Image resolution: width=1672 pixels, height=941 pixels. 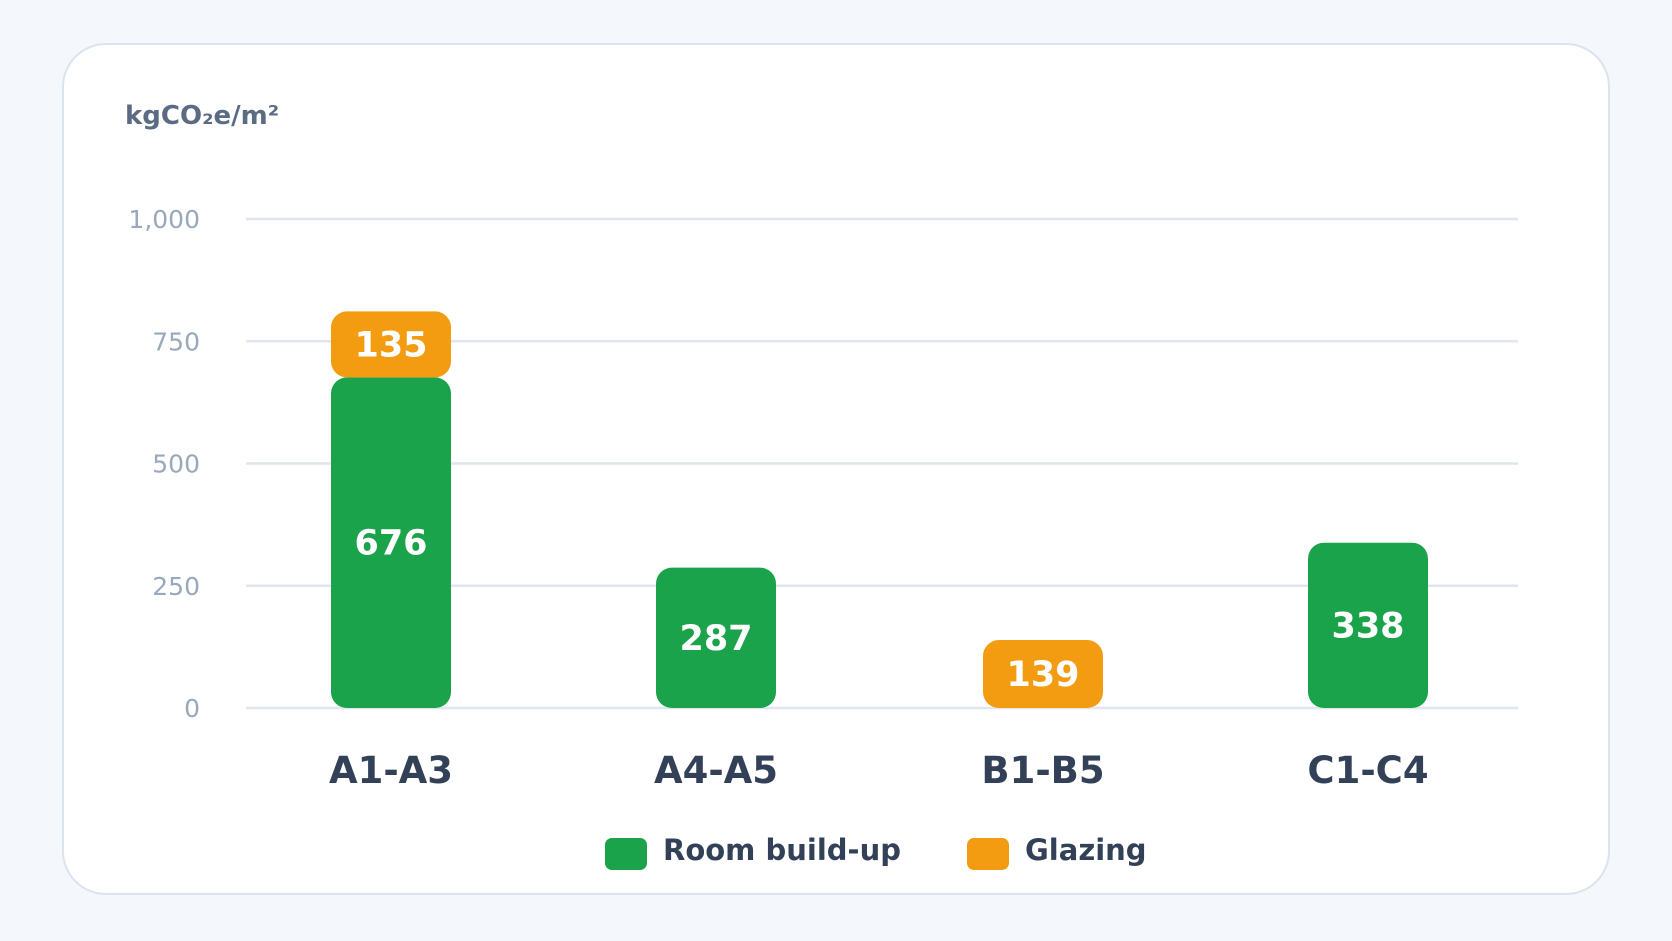 I want to click on bar-room-build-up-c1-c4, so click(x=1368, y=625).